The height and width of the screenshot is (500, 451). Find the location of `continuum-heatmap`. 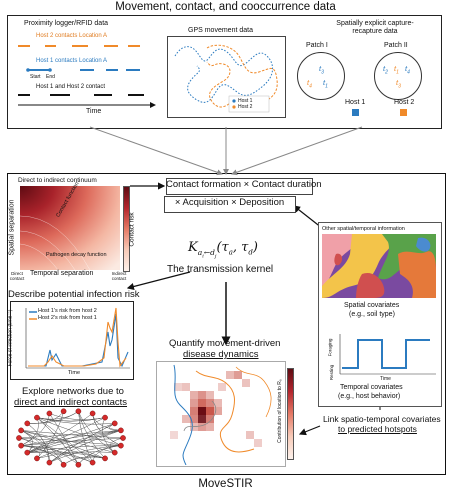

continuum-heatmap is located at coordinates (70, 228).